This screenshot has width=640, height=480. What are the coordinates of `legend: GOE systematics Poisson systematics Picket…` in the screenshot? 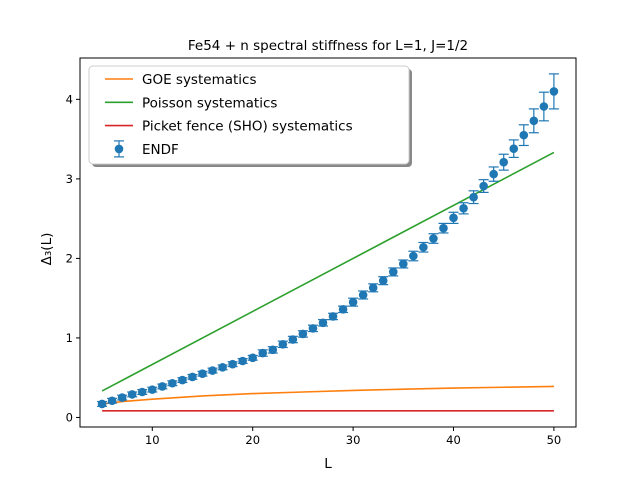 It's located at (250, 116).